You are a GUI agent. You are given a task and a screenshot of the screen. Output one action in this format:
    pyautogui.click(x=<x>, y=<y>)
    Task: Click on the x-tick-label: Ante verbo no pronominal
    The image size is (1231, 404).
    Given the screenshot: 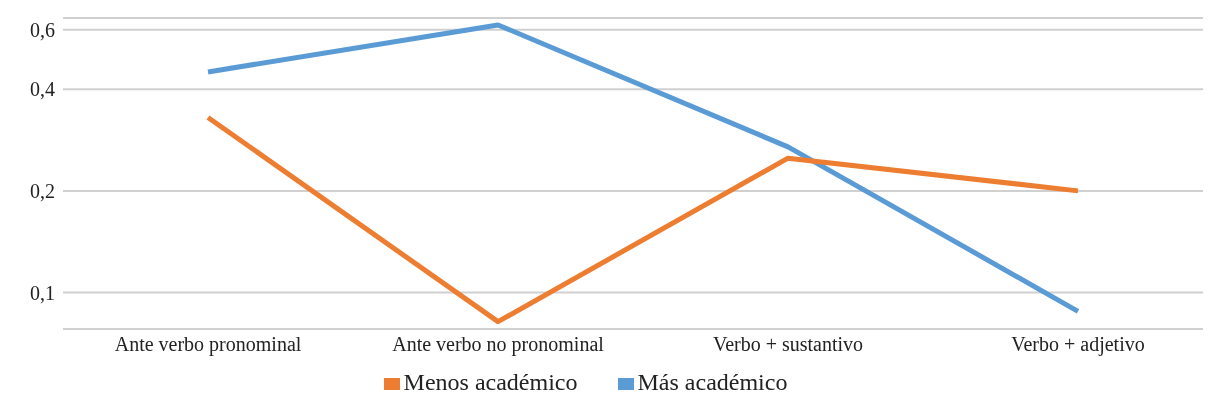 What is the action you would take?
    pyautogui.click(x=498, y=345)
    